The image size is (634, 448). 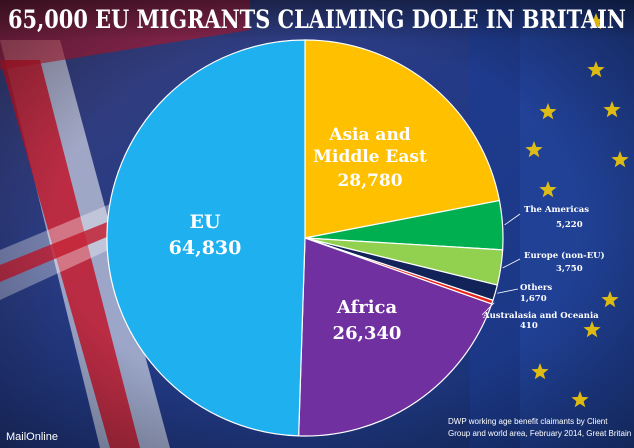 What do you see at coordinates (564, 255) in the screenshot?
I see `slice-label: Europe (non-EU)` at bounding box center [564, 255].